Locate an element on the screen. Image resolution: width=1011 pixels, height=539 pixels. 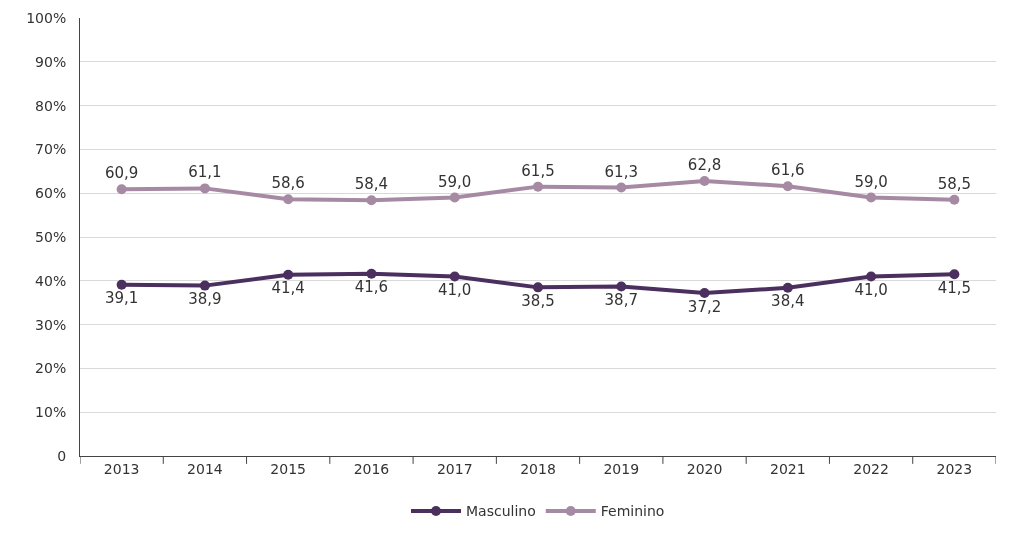
y-tick-label: 10% is located at coordinates (51, 412).